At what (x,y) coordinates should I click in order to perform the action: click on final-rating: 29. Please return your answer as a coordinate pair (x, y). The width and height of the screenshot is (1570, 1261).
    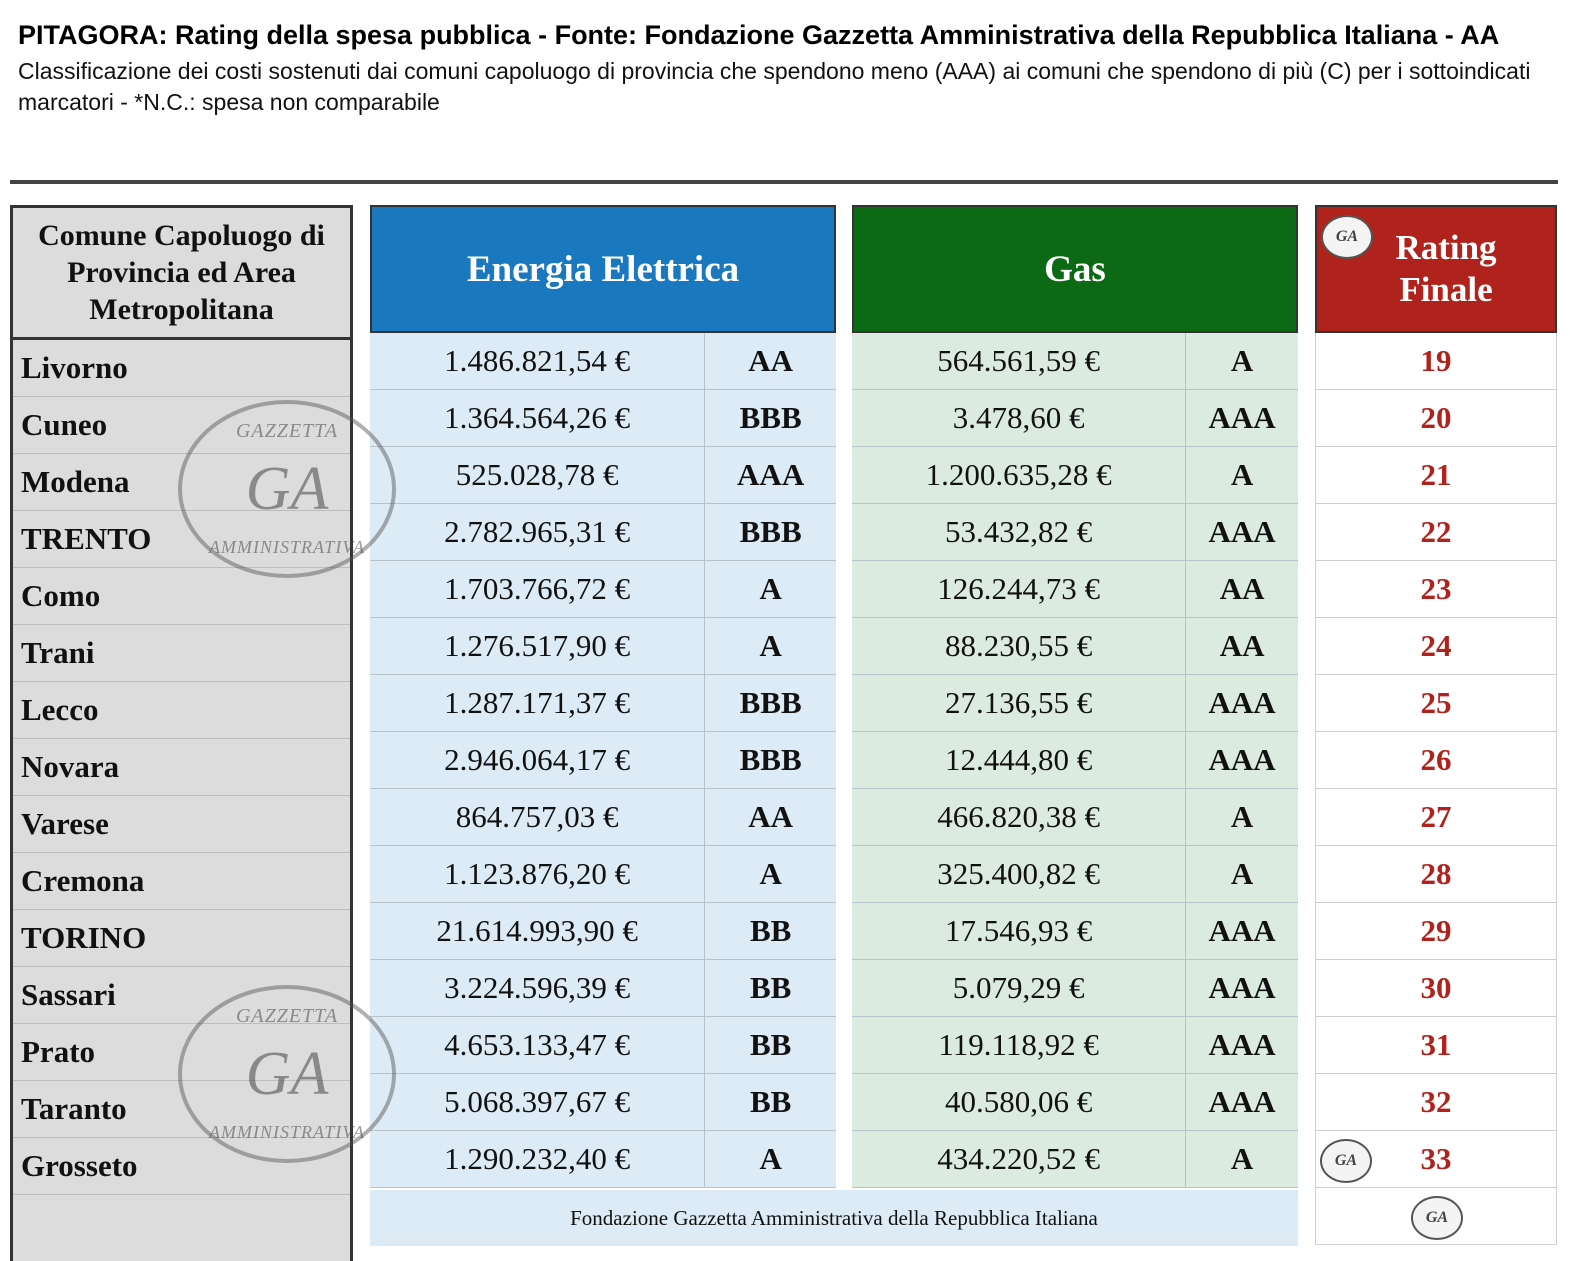
    Looking at the image, I should click on (1436, 930).